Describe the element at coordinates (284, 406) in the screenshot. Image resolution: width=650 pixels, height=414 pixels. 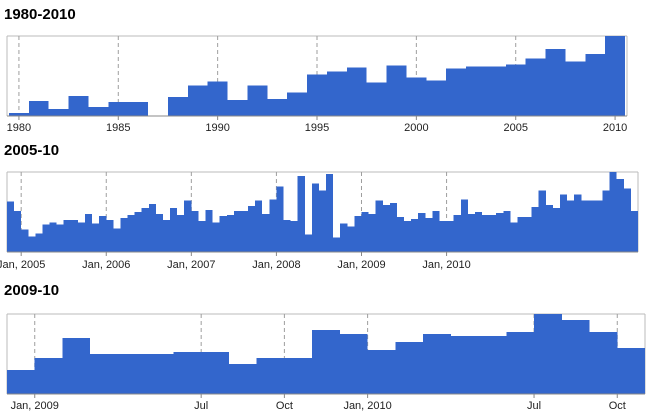
I see `x-tick-label: Oct` at that location.